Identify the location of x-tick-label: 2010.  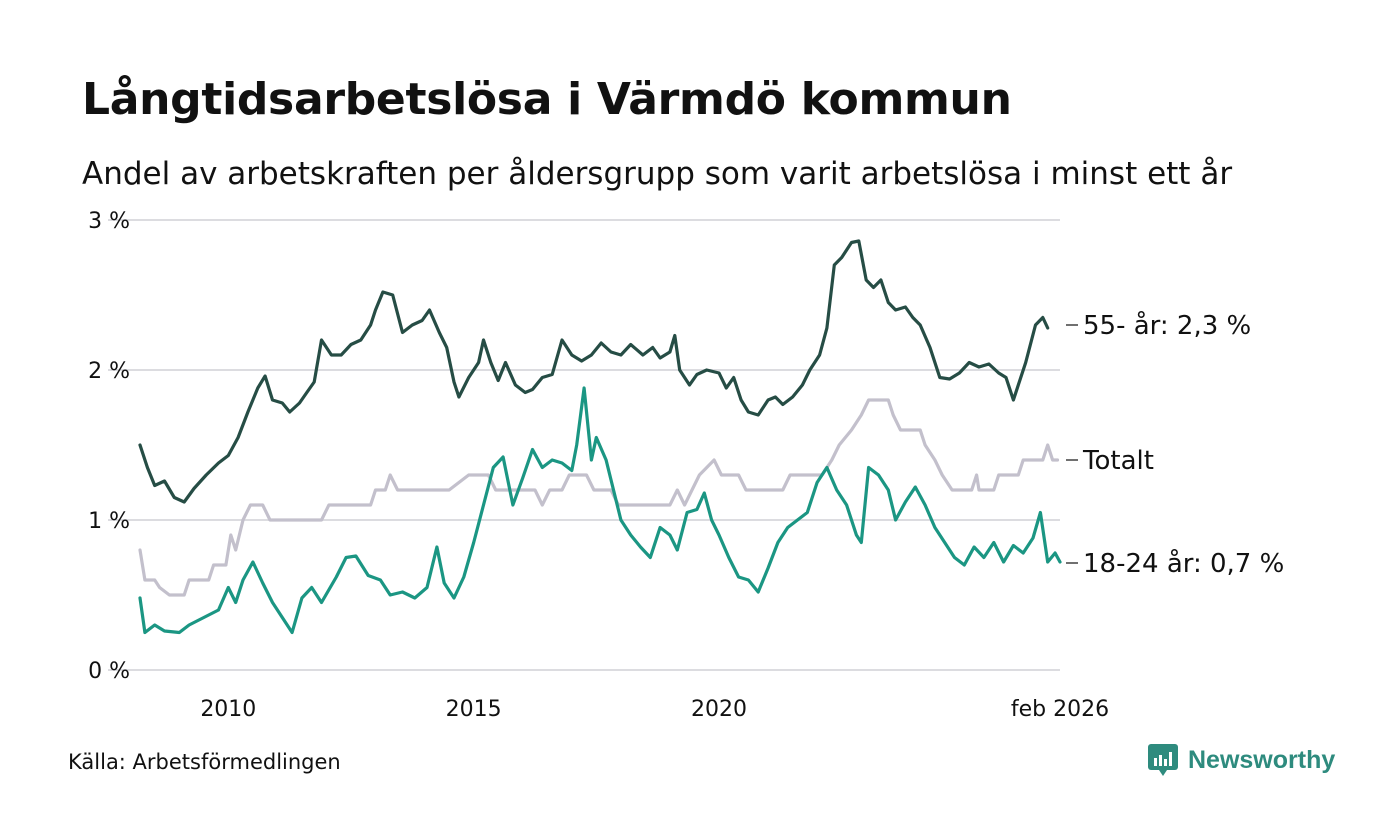
(228, 709).